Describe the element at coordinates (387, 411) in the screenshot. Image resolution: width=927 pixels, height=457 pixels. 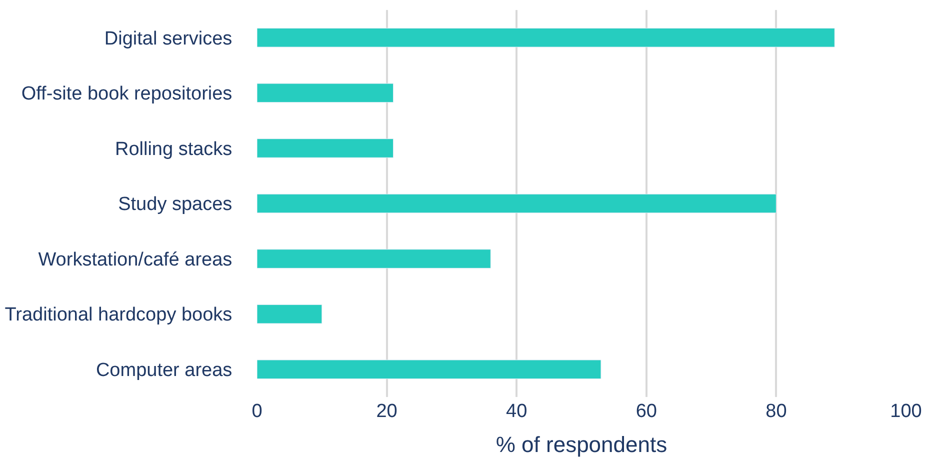
I see `x-tick-label: 20` at that location.